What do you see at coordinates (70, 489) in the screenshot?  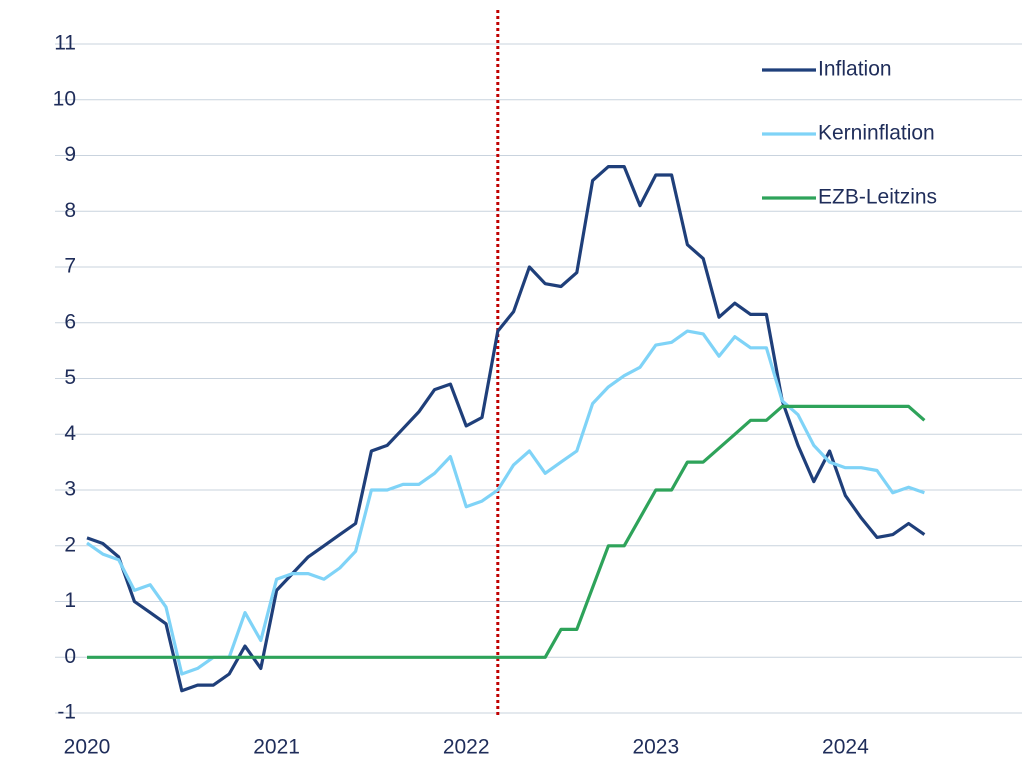 I see `y-tick-label: 3` at bounding box center [70, 489].